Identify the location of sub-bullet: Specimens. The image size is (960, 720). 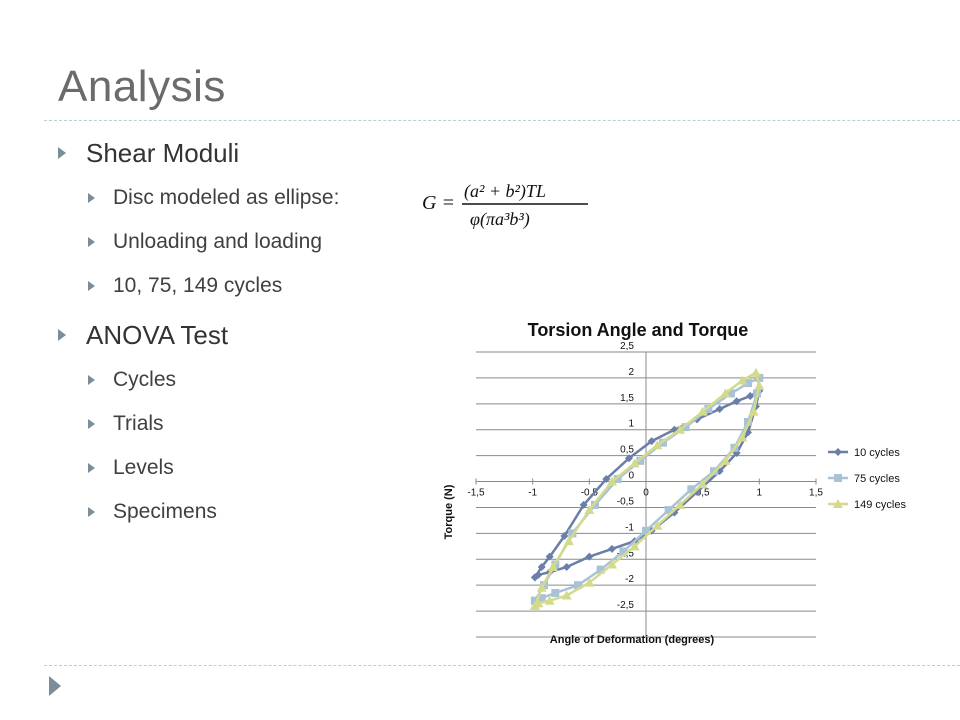
(198, 512).